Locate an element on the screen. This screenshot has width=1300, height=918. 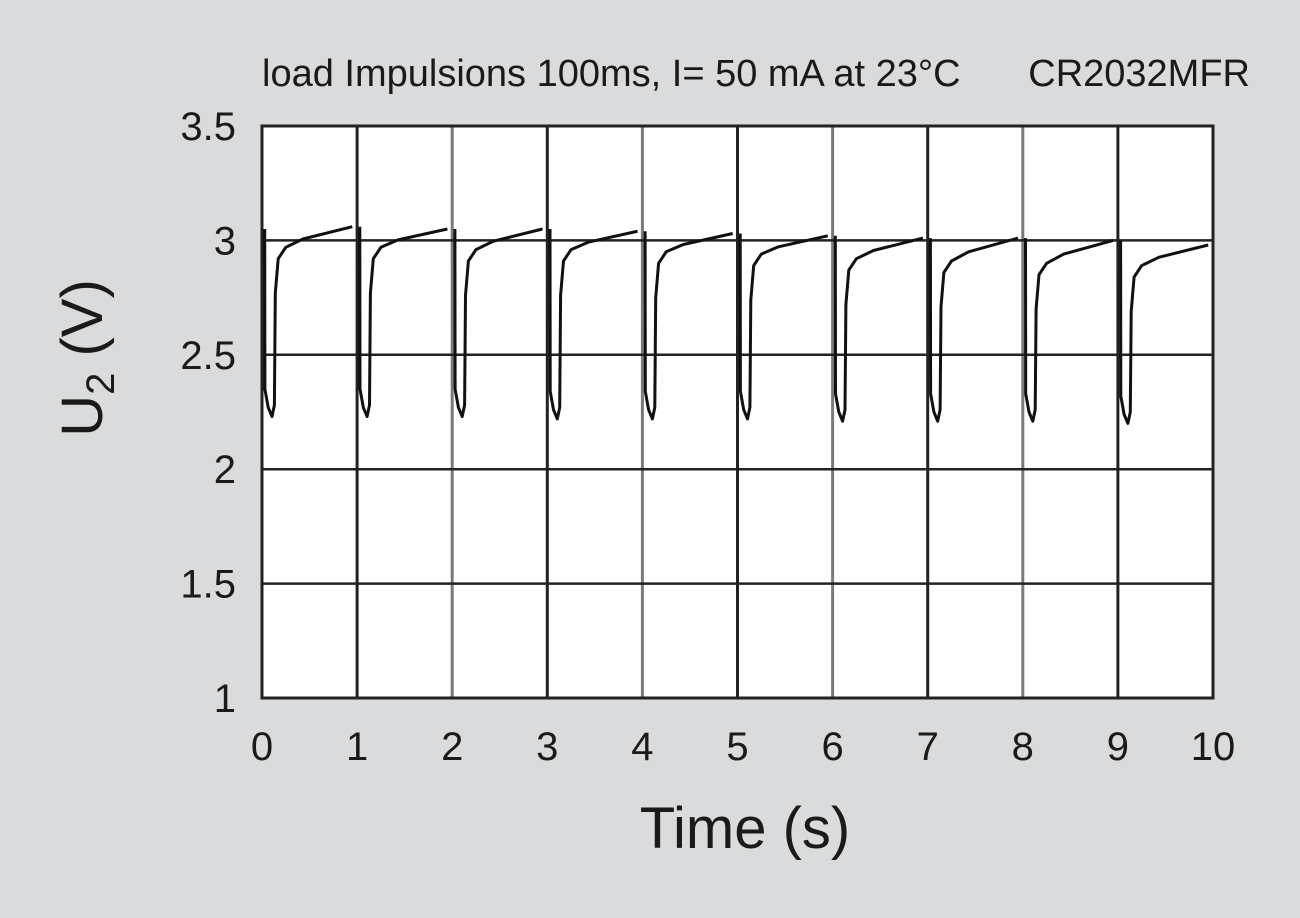
chart-title: load Impulsions 100ms, I= 50 mA at 23°C is located at coordinates (611, 74).